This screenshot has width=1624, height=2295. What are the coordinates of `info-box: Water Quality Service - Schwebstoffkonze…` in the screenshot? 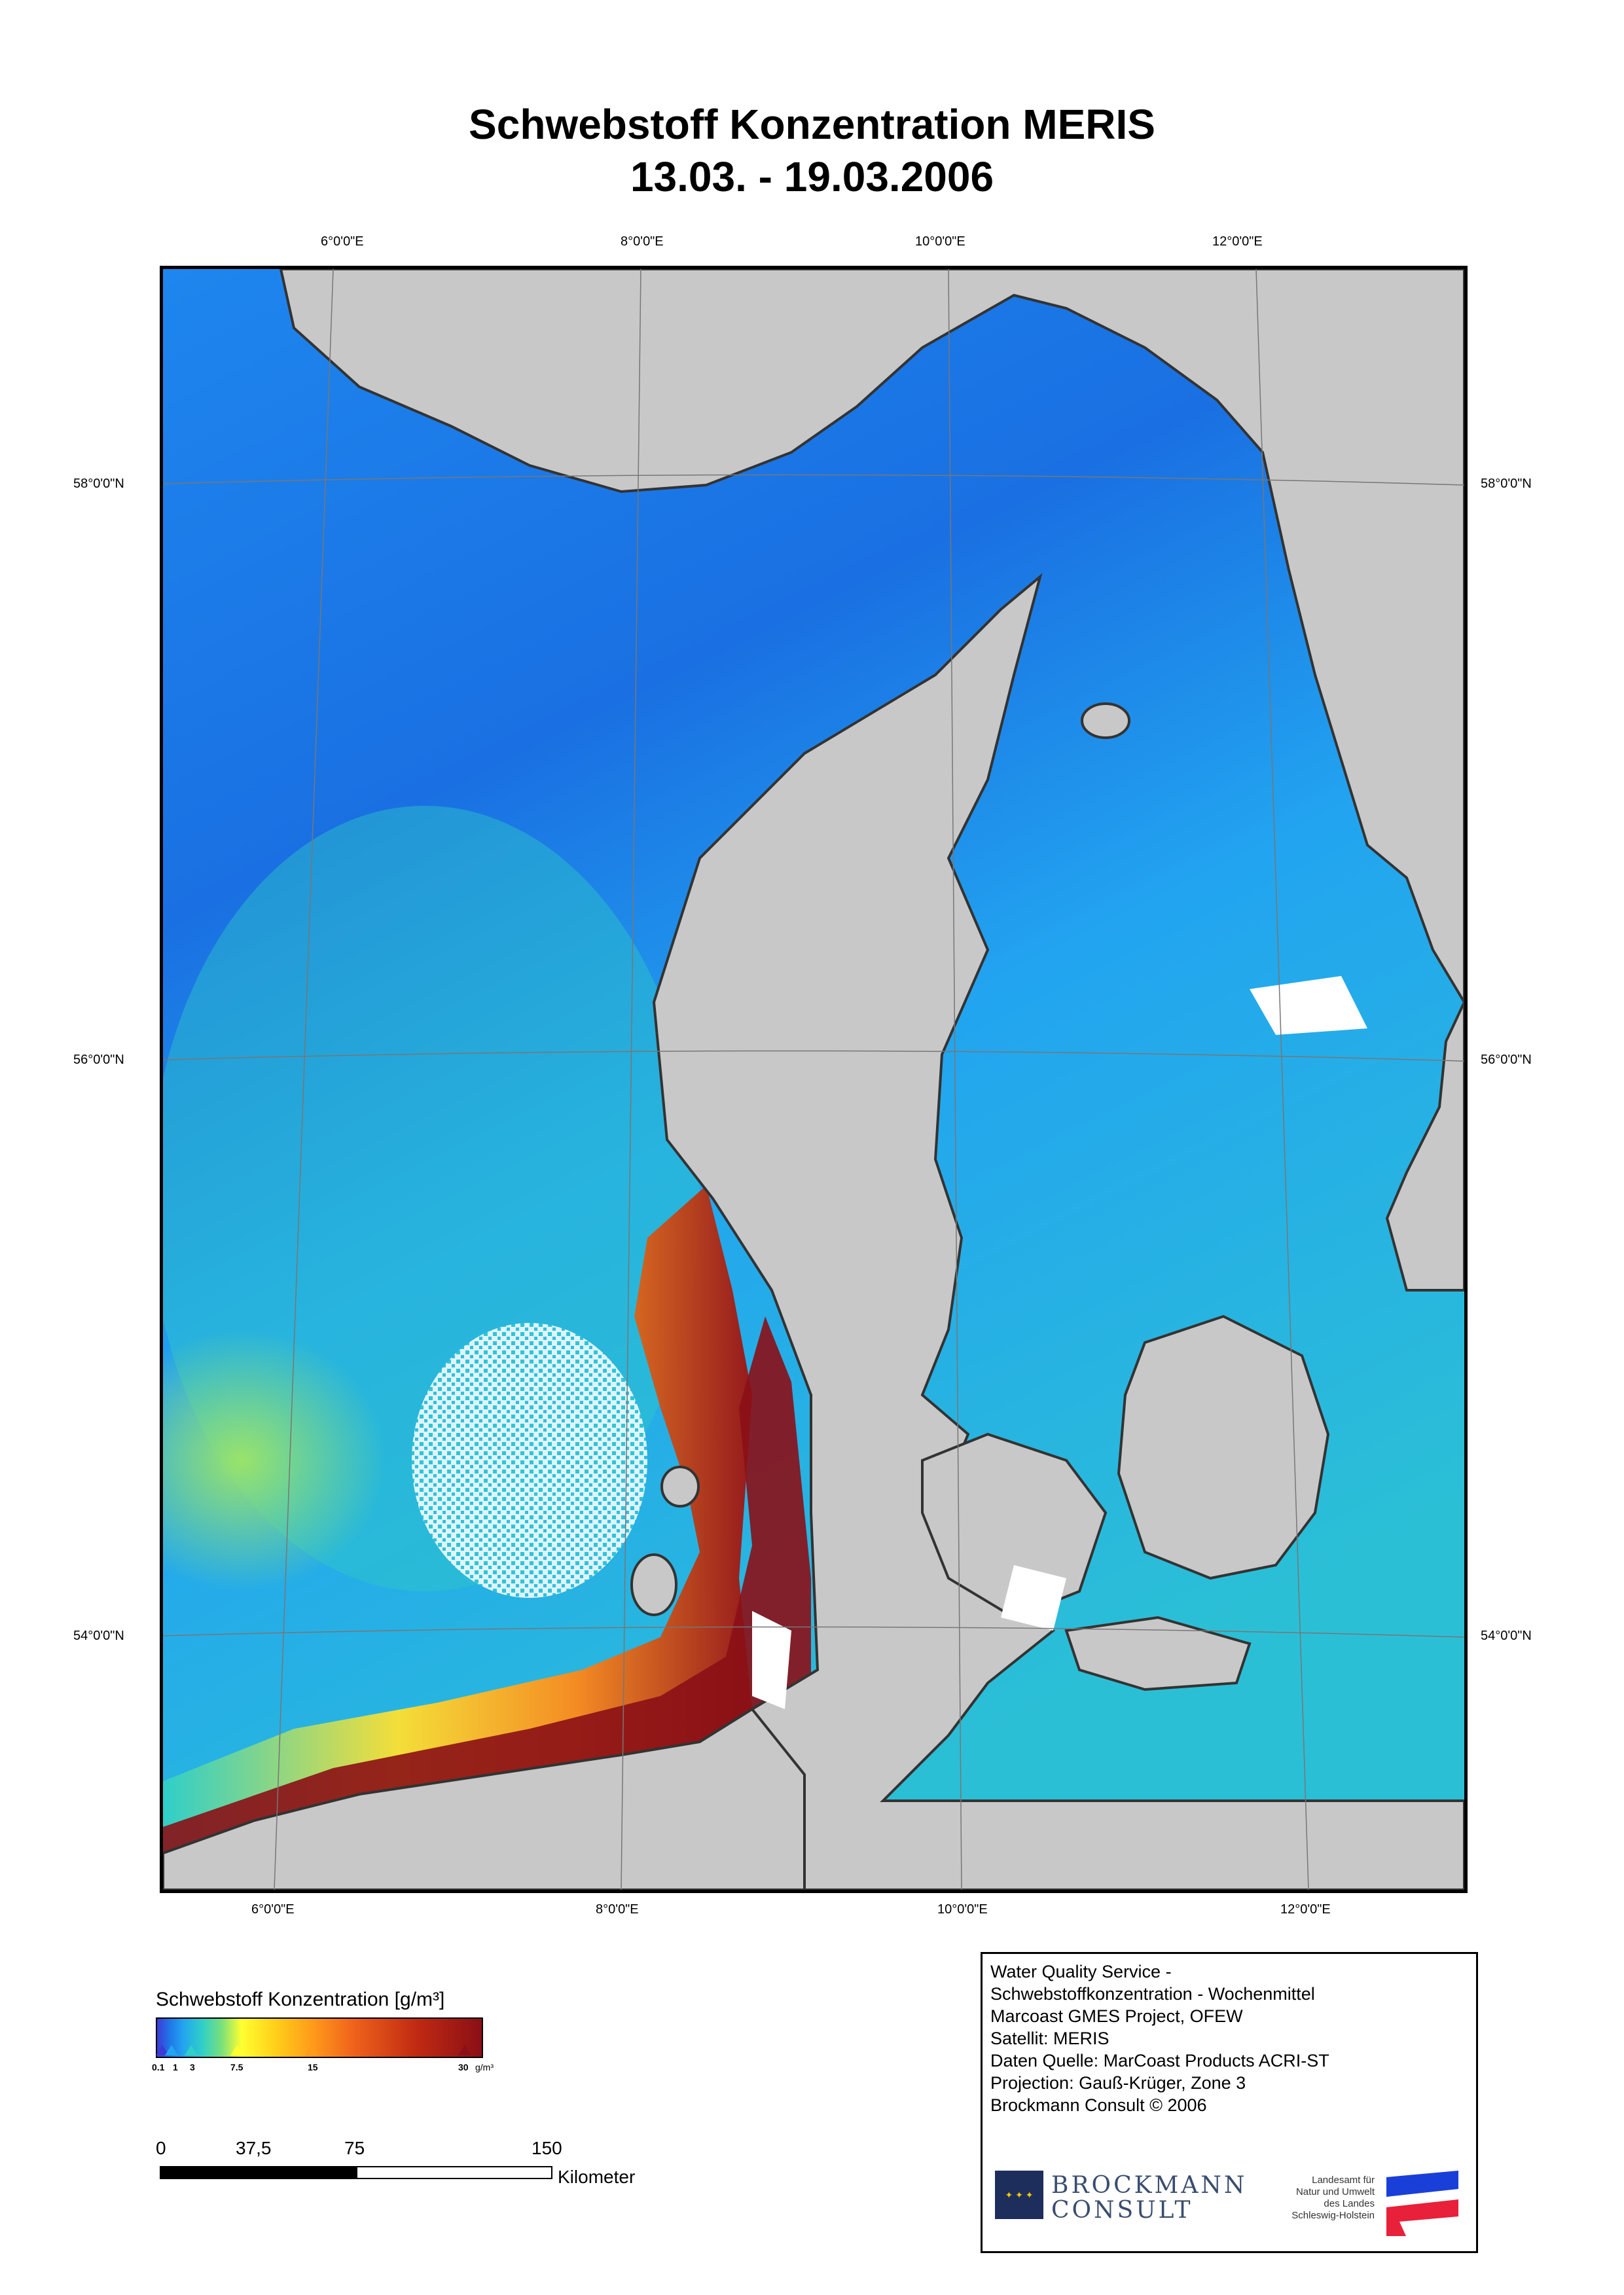 It's located at (1229, 2103).